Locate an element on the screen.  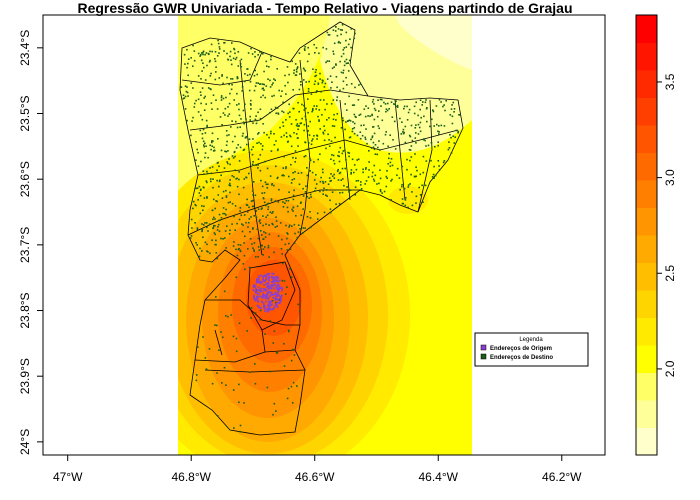
y-tick-label: 23.5°S is located at coordinates (25, 113).